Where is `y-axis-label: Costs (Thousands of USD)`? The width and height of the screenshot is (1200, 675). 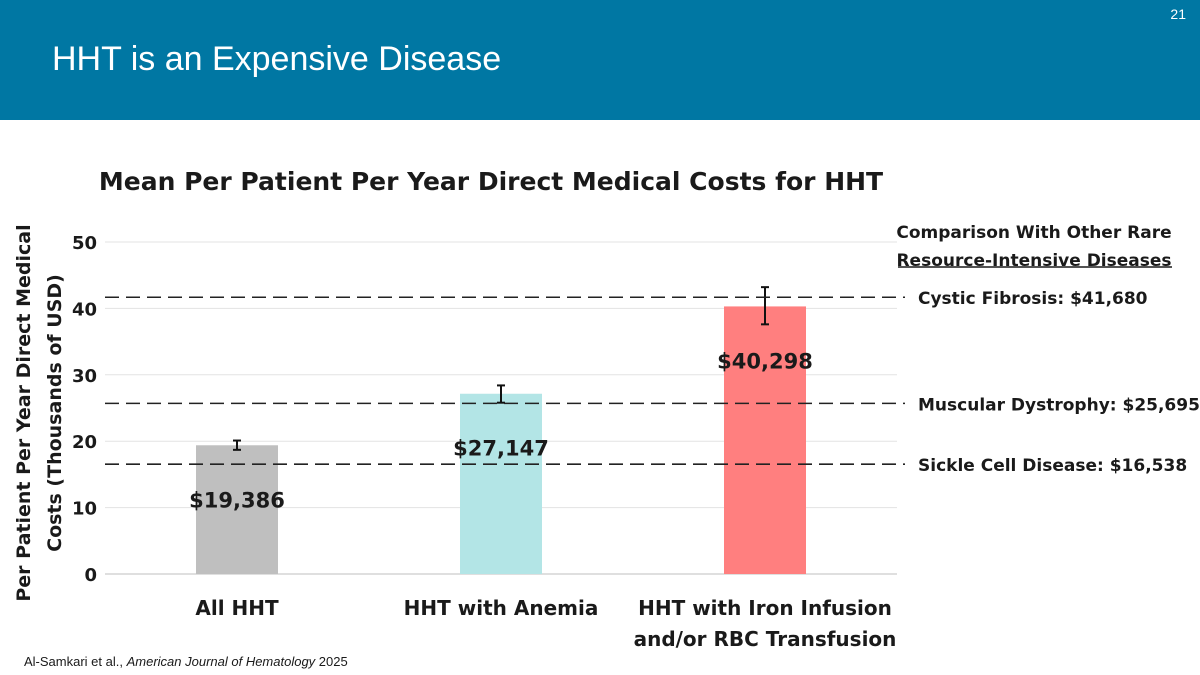
y-axis-label: Costs (Thousands of USD) is located at coordinates (55, 413).